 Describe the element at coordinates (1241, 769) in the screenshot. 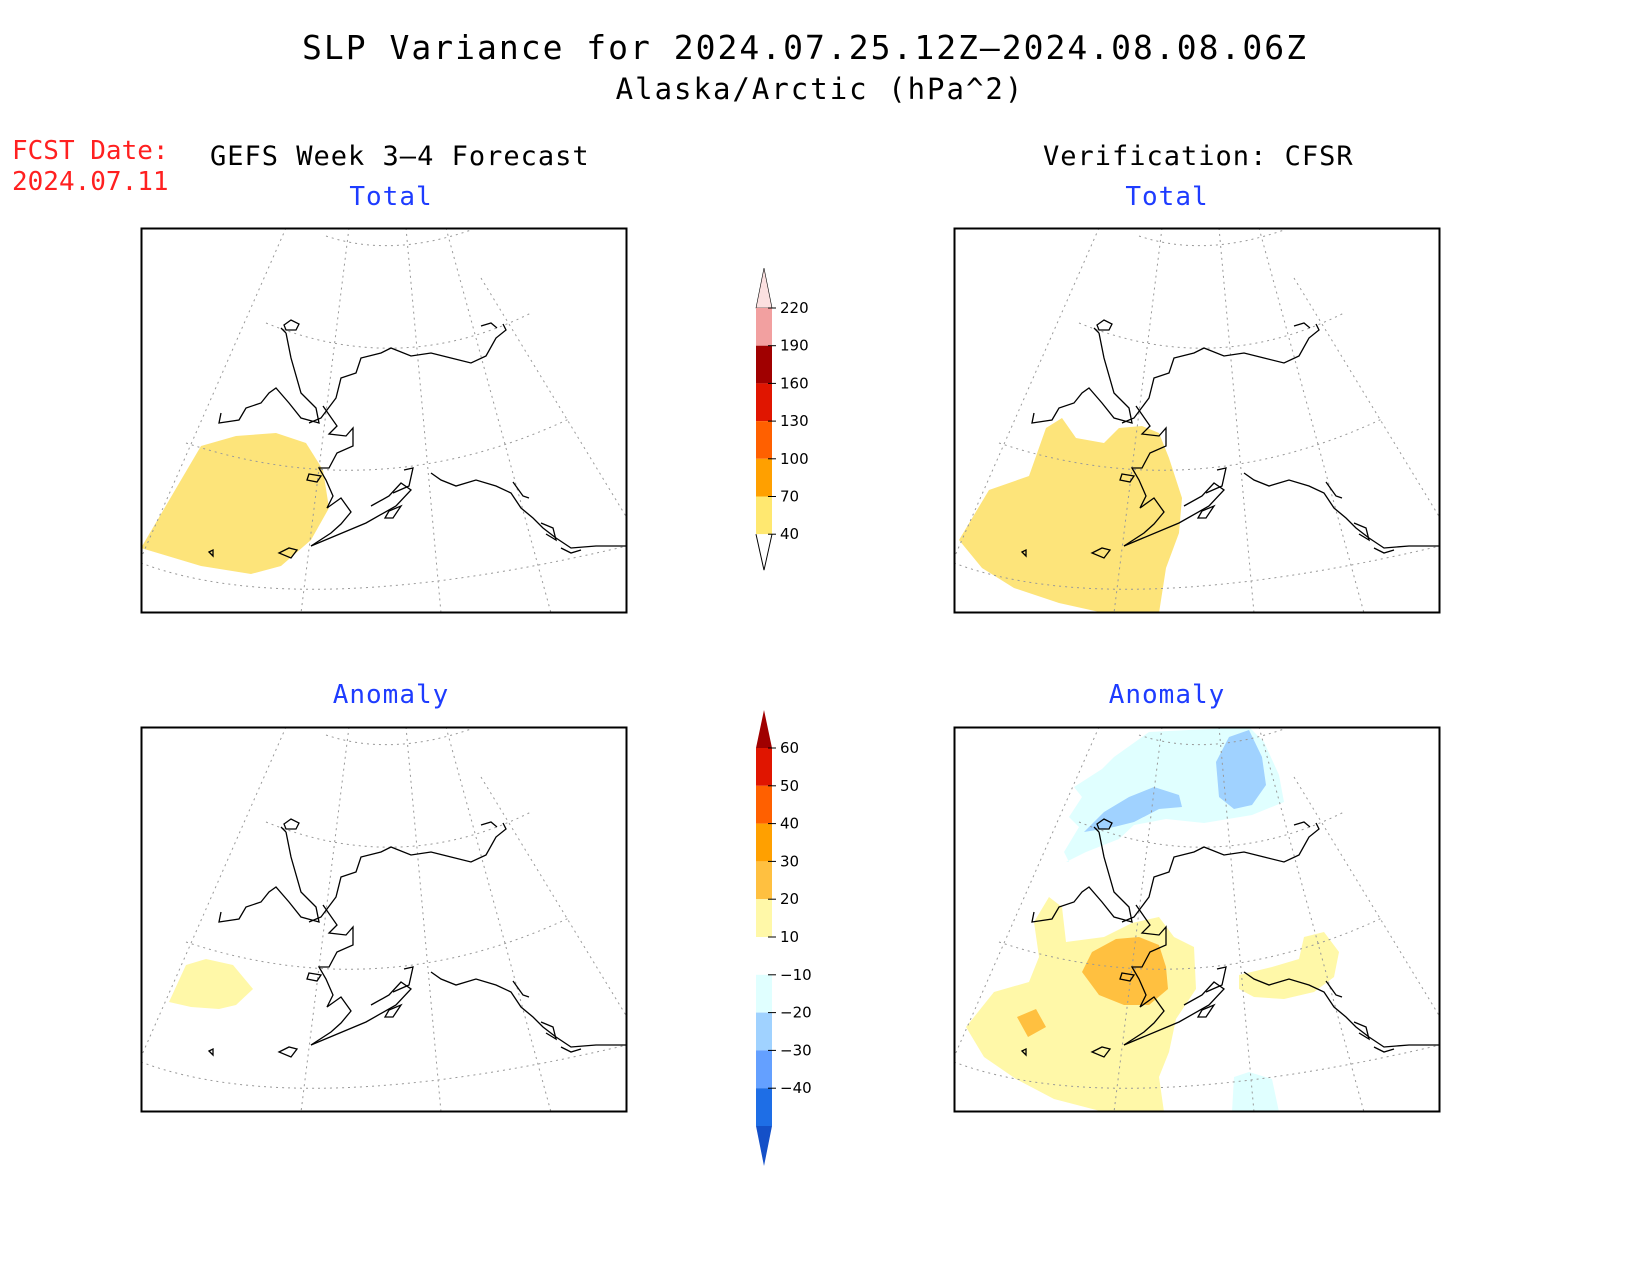

I see `verification-anomaly-neg-20-30-b` at that location.